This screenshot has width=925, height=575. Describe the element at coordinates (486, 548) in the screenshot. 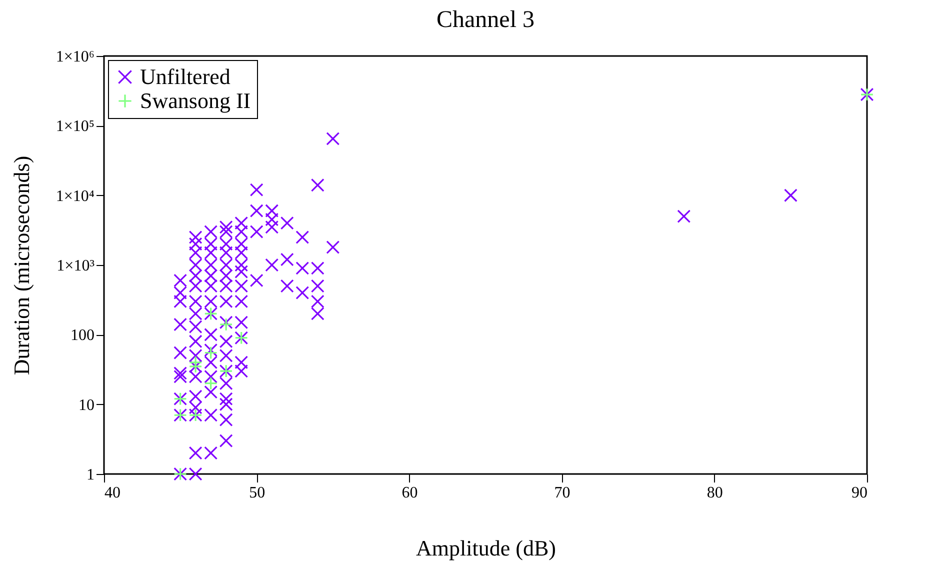

I see `x-axis-title: Amplitude (dB)` at that location.